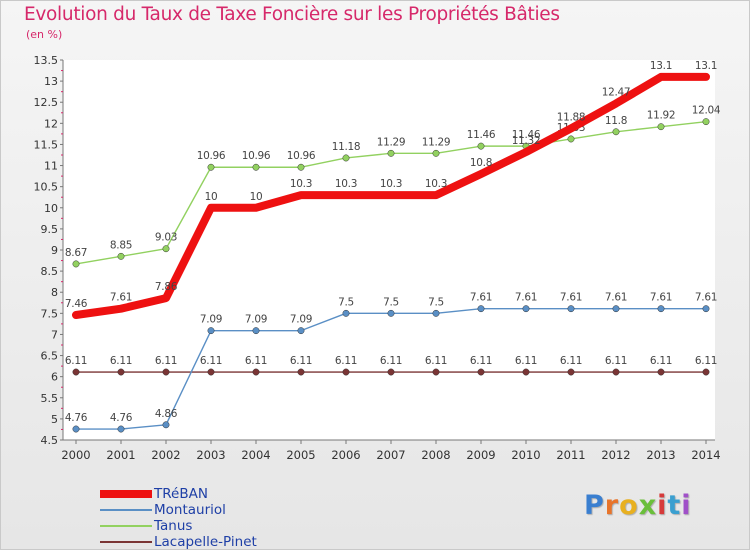 The height and width of the screenshot is (550, 750). I want to click on data-label: 11.8, so click(616, 121).